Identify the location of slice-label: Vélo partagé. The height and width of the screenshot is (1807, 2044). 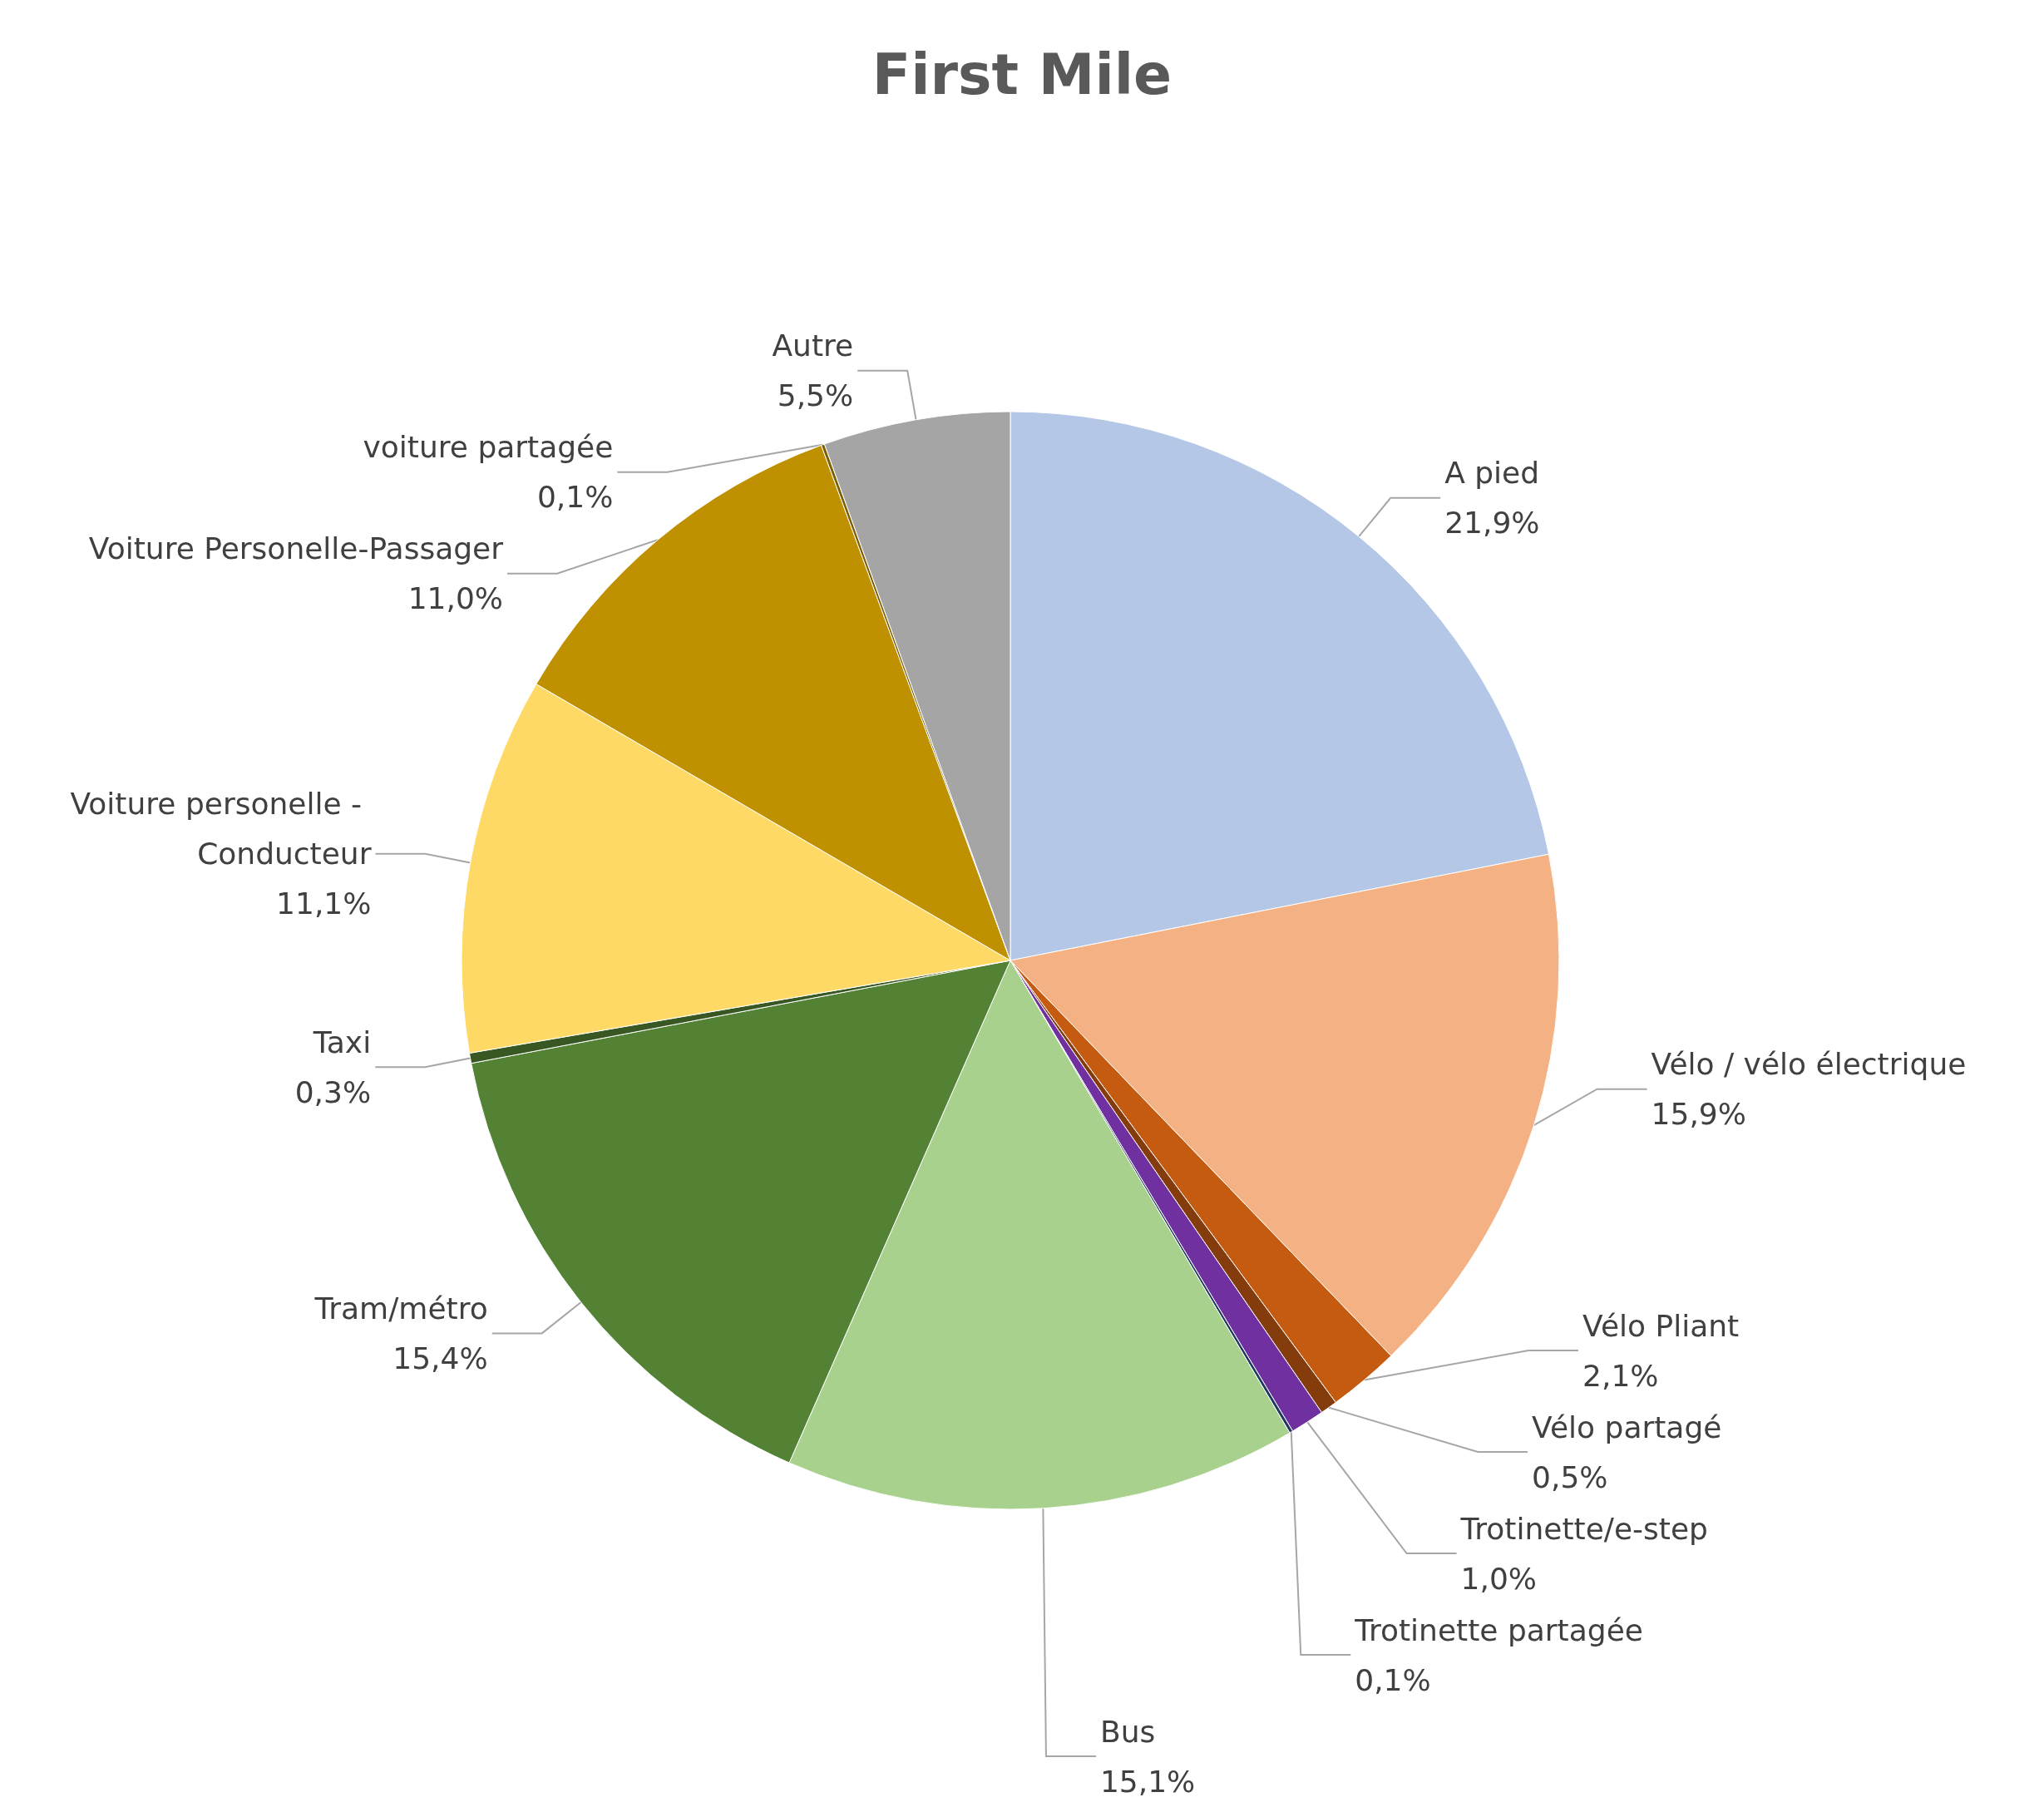
(1627, 1427).